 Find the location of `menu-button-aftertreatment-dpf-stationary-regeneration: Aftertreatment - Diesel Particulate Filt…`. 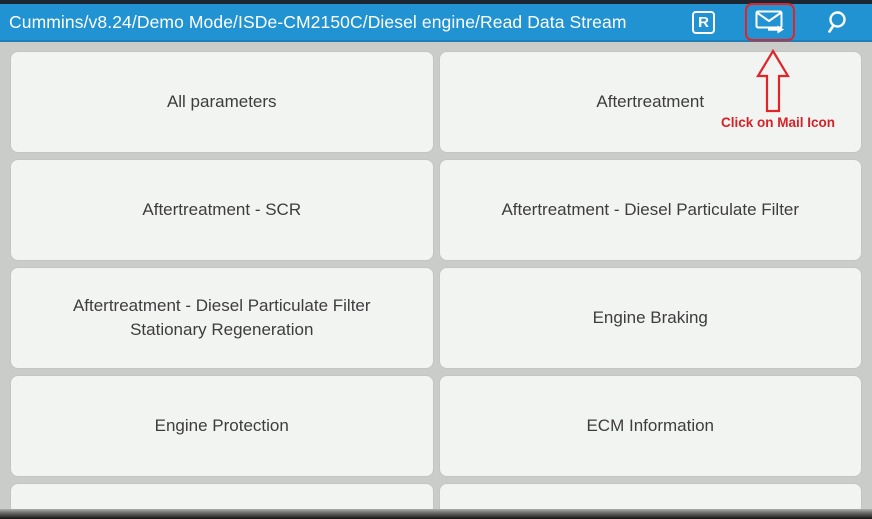

menu-button-aftertreatment-dpf-stationary-regeneration: Aftertreatment - Diesel Particulate Filt… is located at coordinates (222, 318).